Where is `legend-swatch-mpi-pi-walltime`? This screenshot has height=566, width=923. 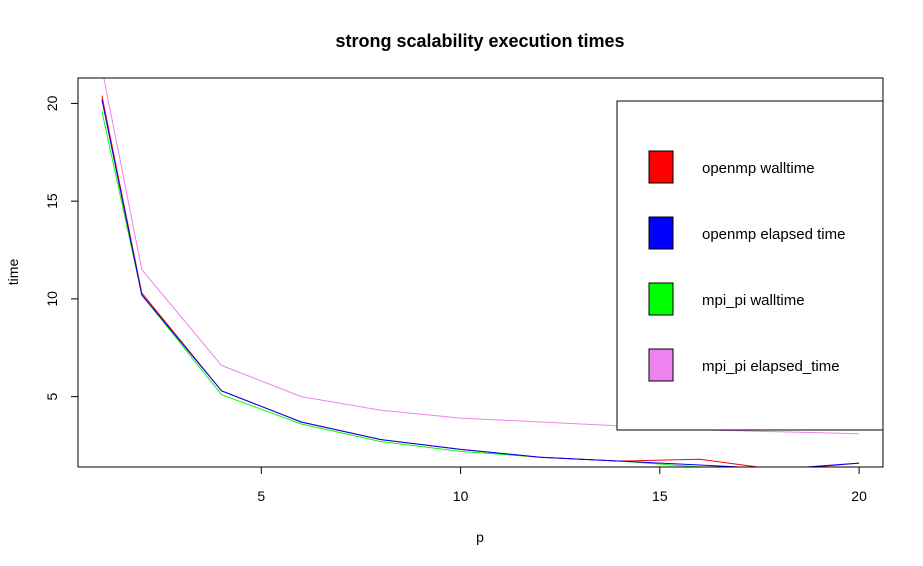 legend-swatch-mpi-pi-walltime is located at coordinates (661, 299).